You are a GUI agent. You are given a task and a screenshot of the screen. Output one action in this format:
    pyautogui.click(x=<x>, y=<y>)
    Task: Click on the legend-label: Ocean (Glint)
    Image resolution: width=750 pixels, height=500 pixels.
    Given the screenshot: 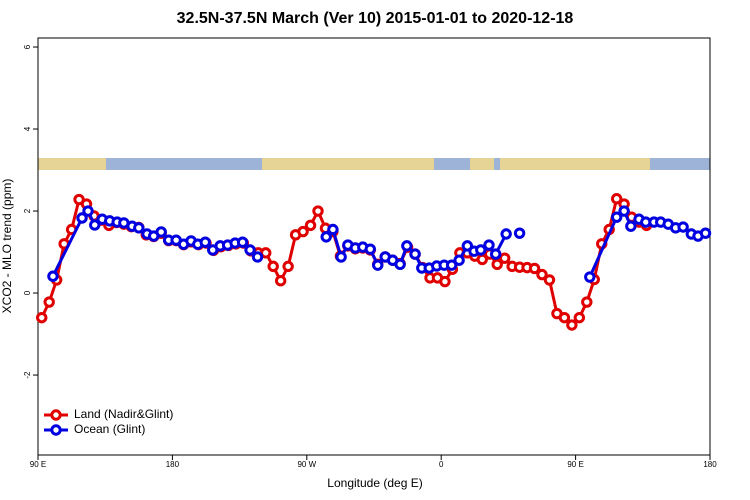 What is the action you would take?
    pyautogui.click(x=109, y=429)
    